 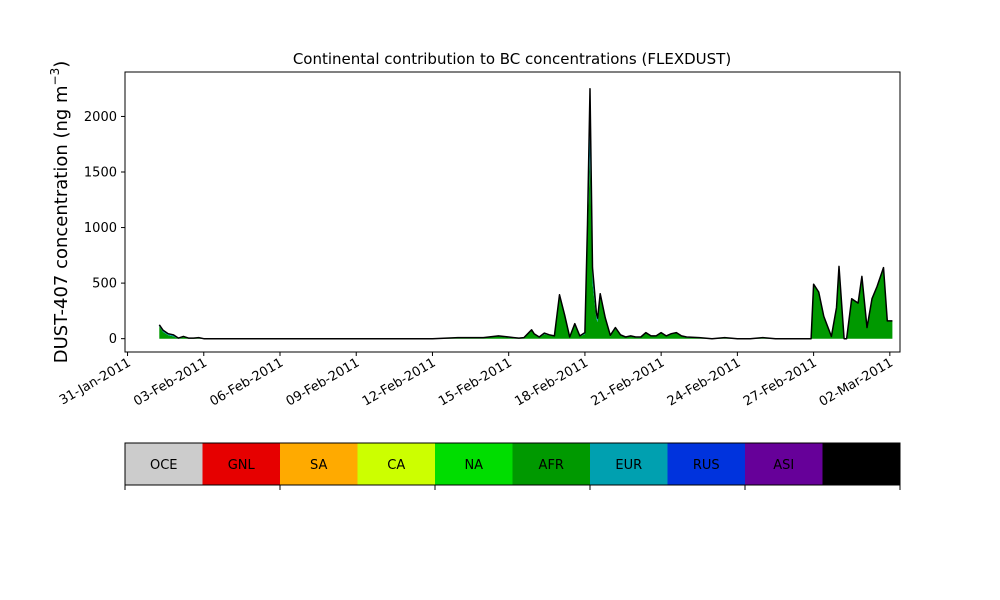 I want to click on legend-swatch-gnl, so click(x=241, y=464).